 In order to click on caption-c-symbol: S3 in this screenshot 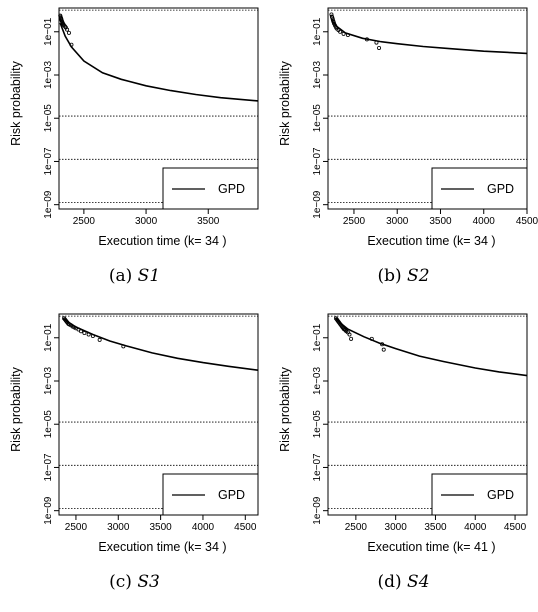, I will do `click(148, 582)`.